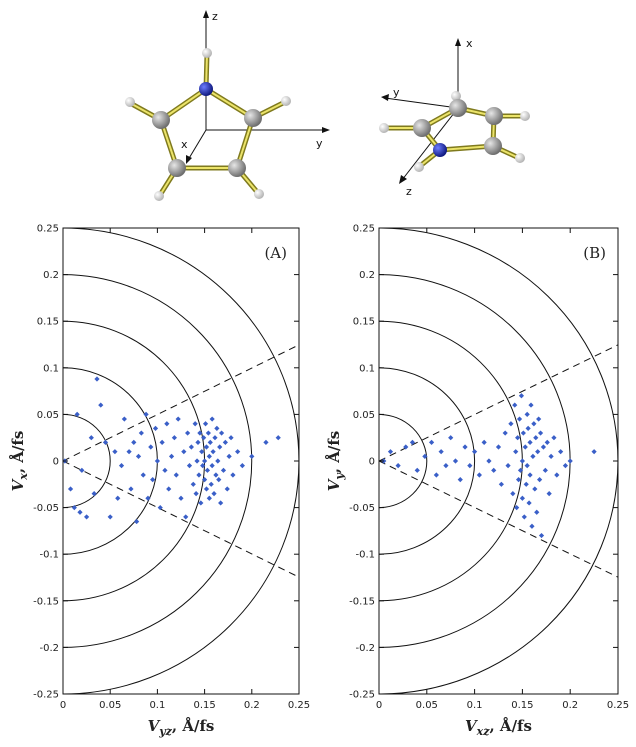  I want to click on molecule-left: z y x, so click(227, 105).